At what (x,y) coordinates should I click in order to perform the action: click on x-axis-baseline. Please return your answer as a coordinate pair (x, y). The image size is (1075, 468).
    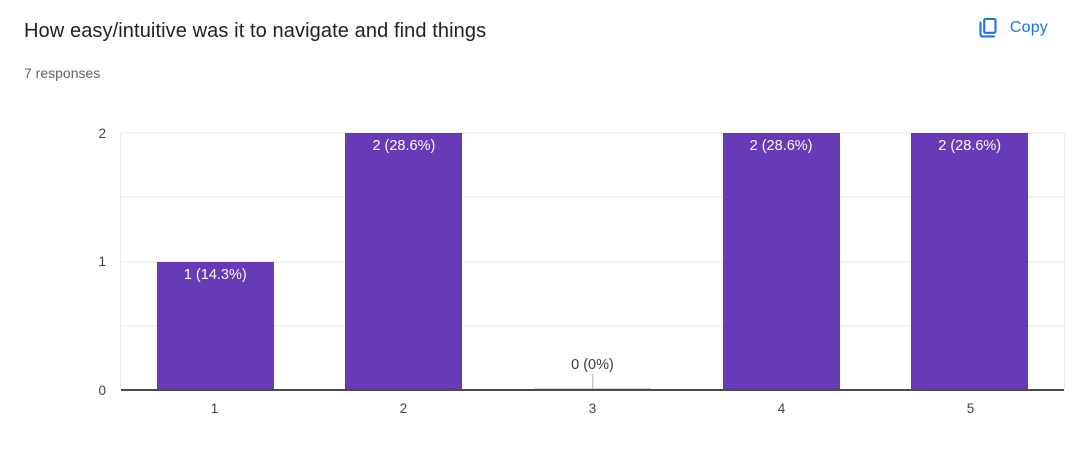
    Looking at the image, I should click on (592, 390).